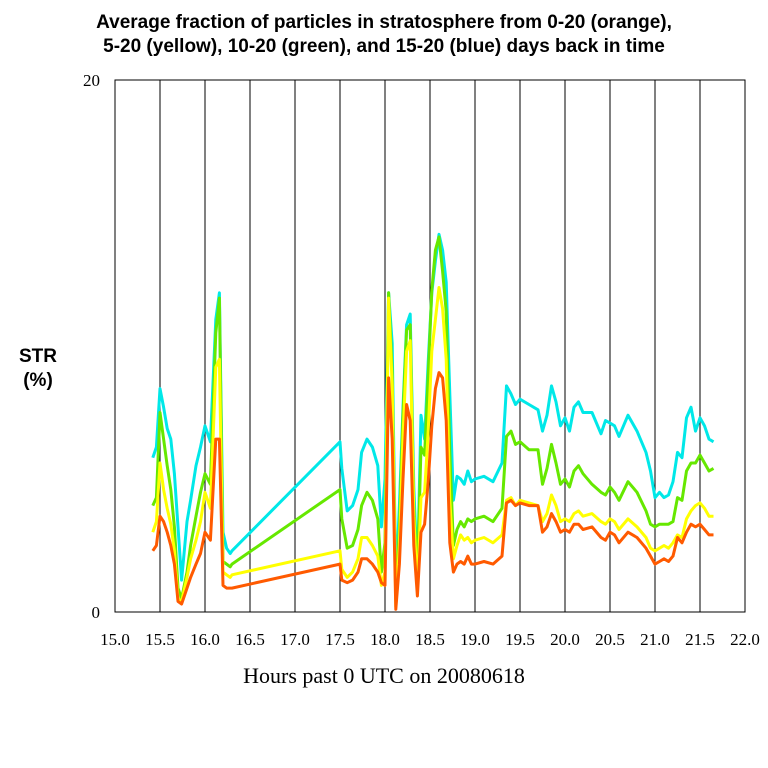 The width and height of the screenshot is (768, 768). What do you see at coordinates (91, 80) in the screenshot?
I see `y-tick-label-1: 20` at bounding box center [91, 80].